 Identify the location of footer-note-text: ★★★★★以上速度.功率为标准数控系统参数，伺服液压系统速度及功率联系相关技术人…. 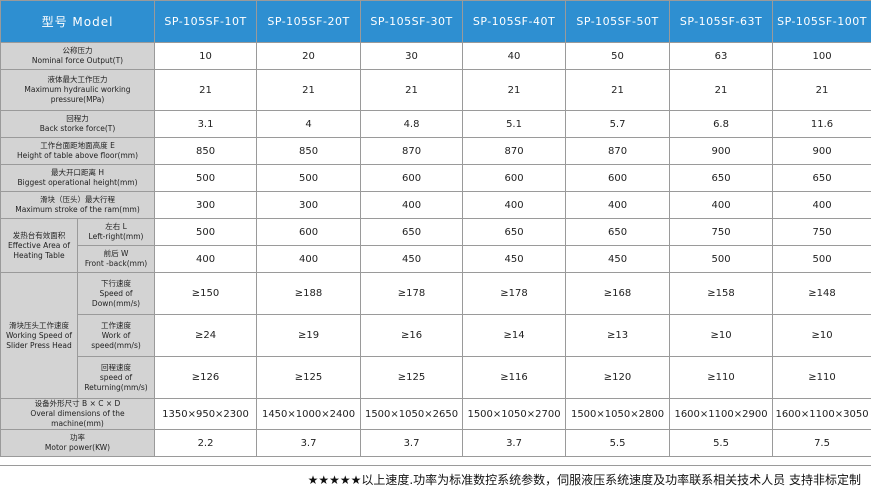
(584, 479).